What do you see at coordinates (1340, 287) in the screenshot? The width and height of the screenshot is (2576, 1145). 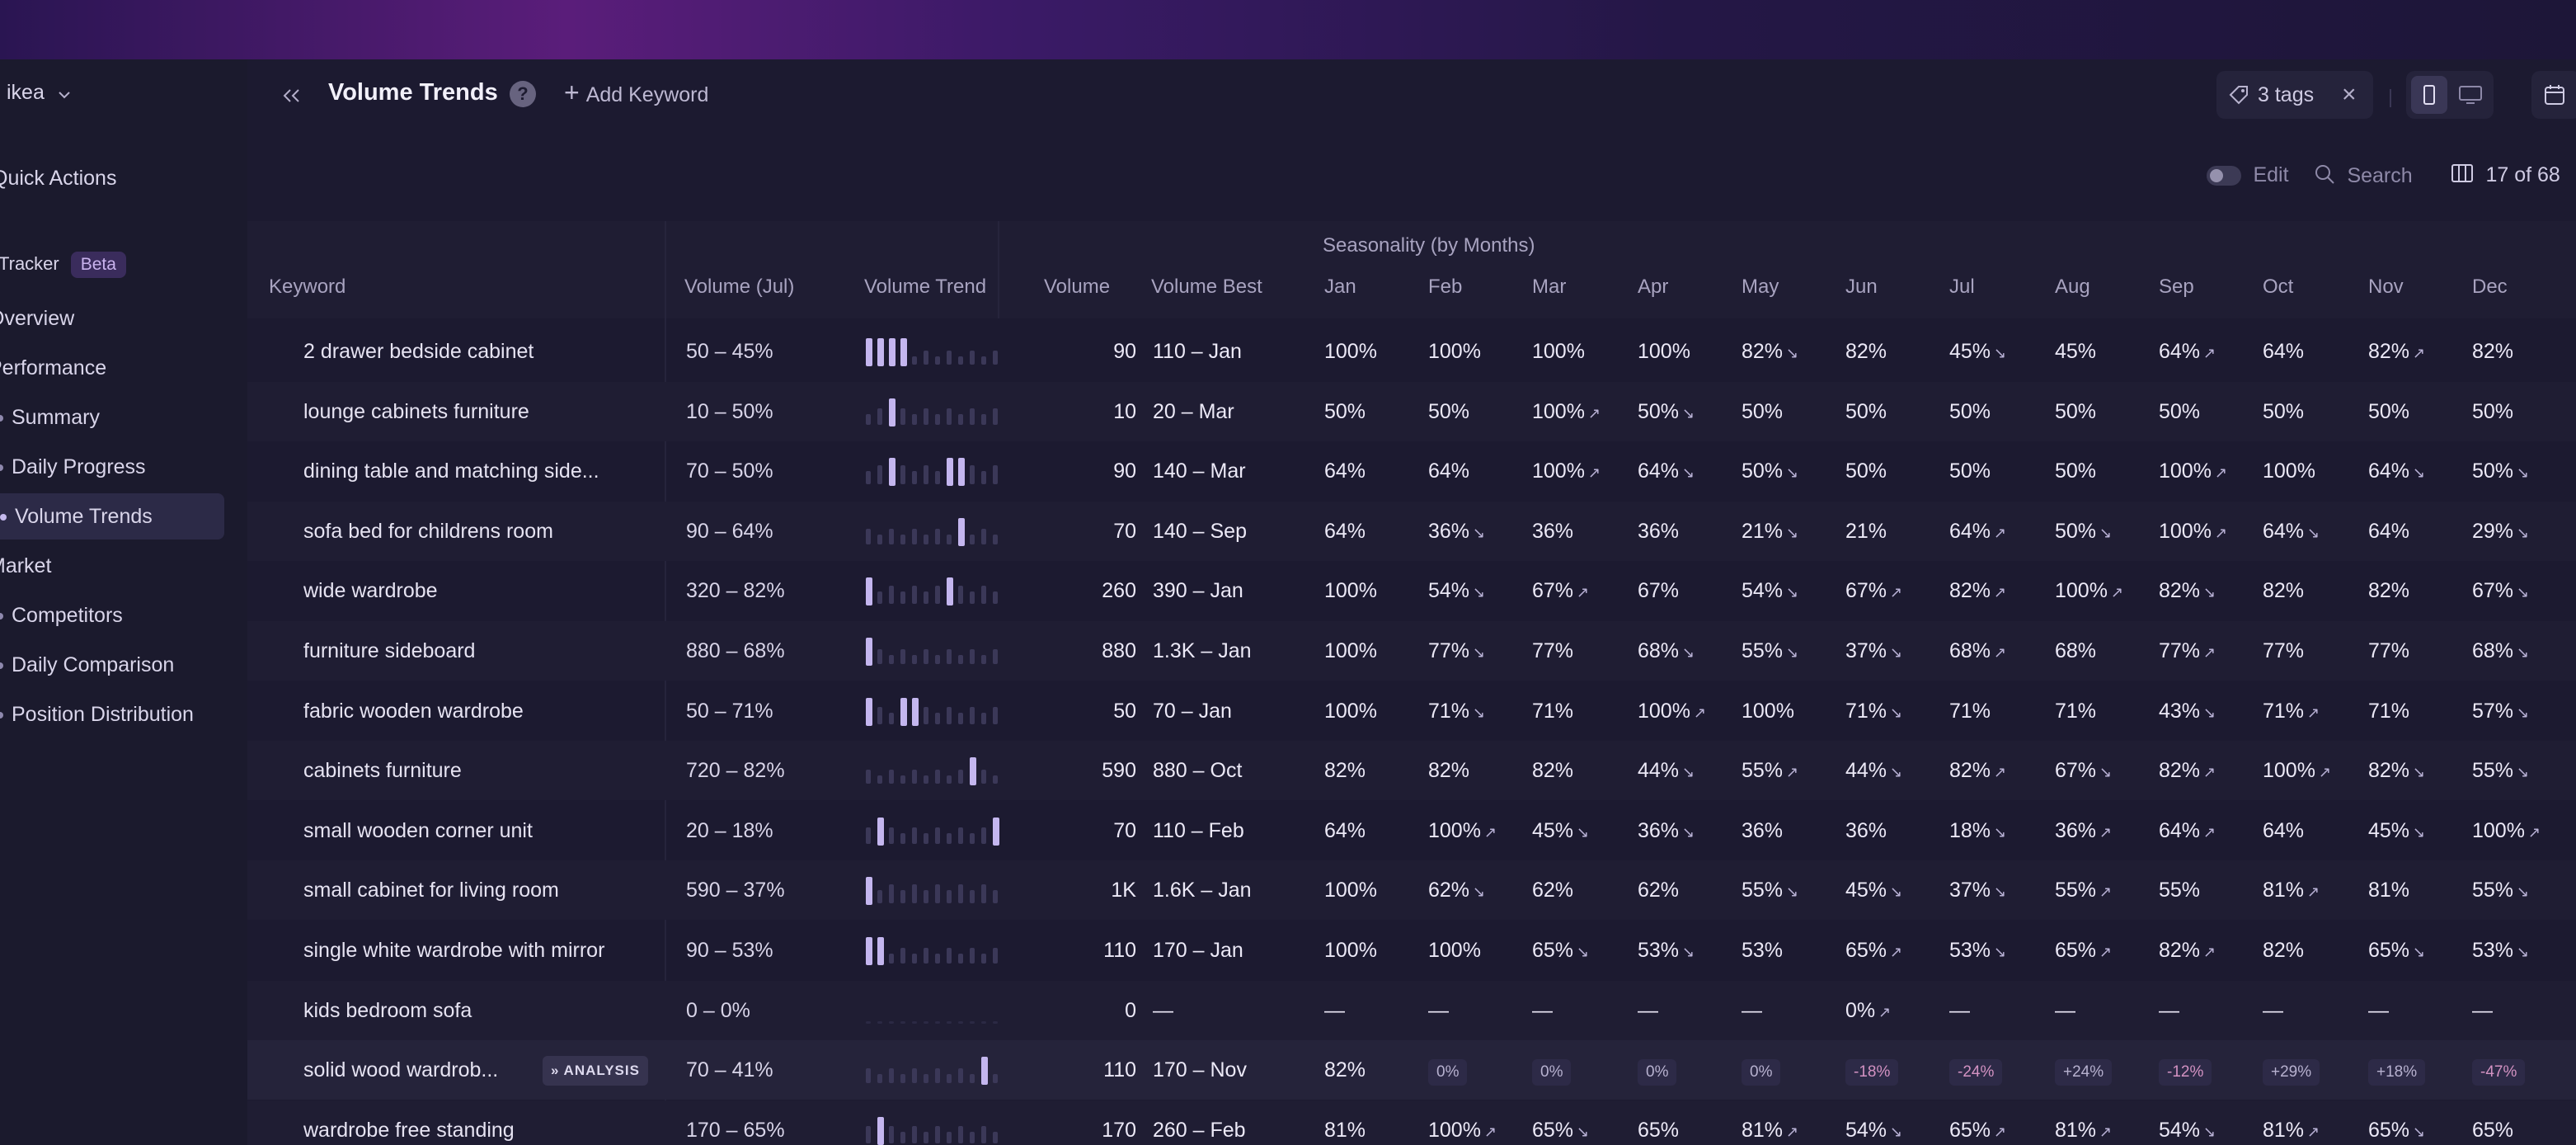 I see `column-header-month: Jan` at bounding box center [1340, 287].